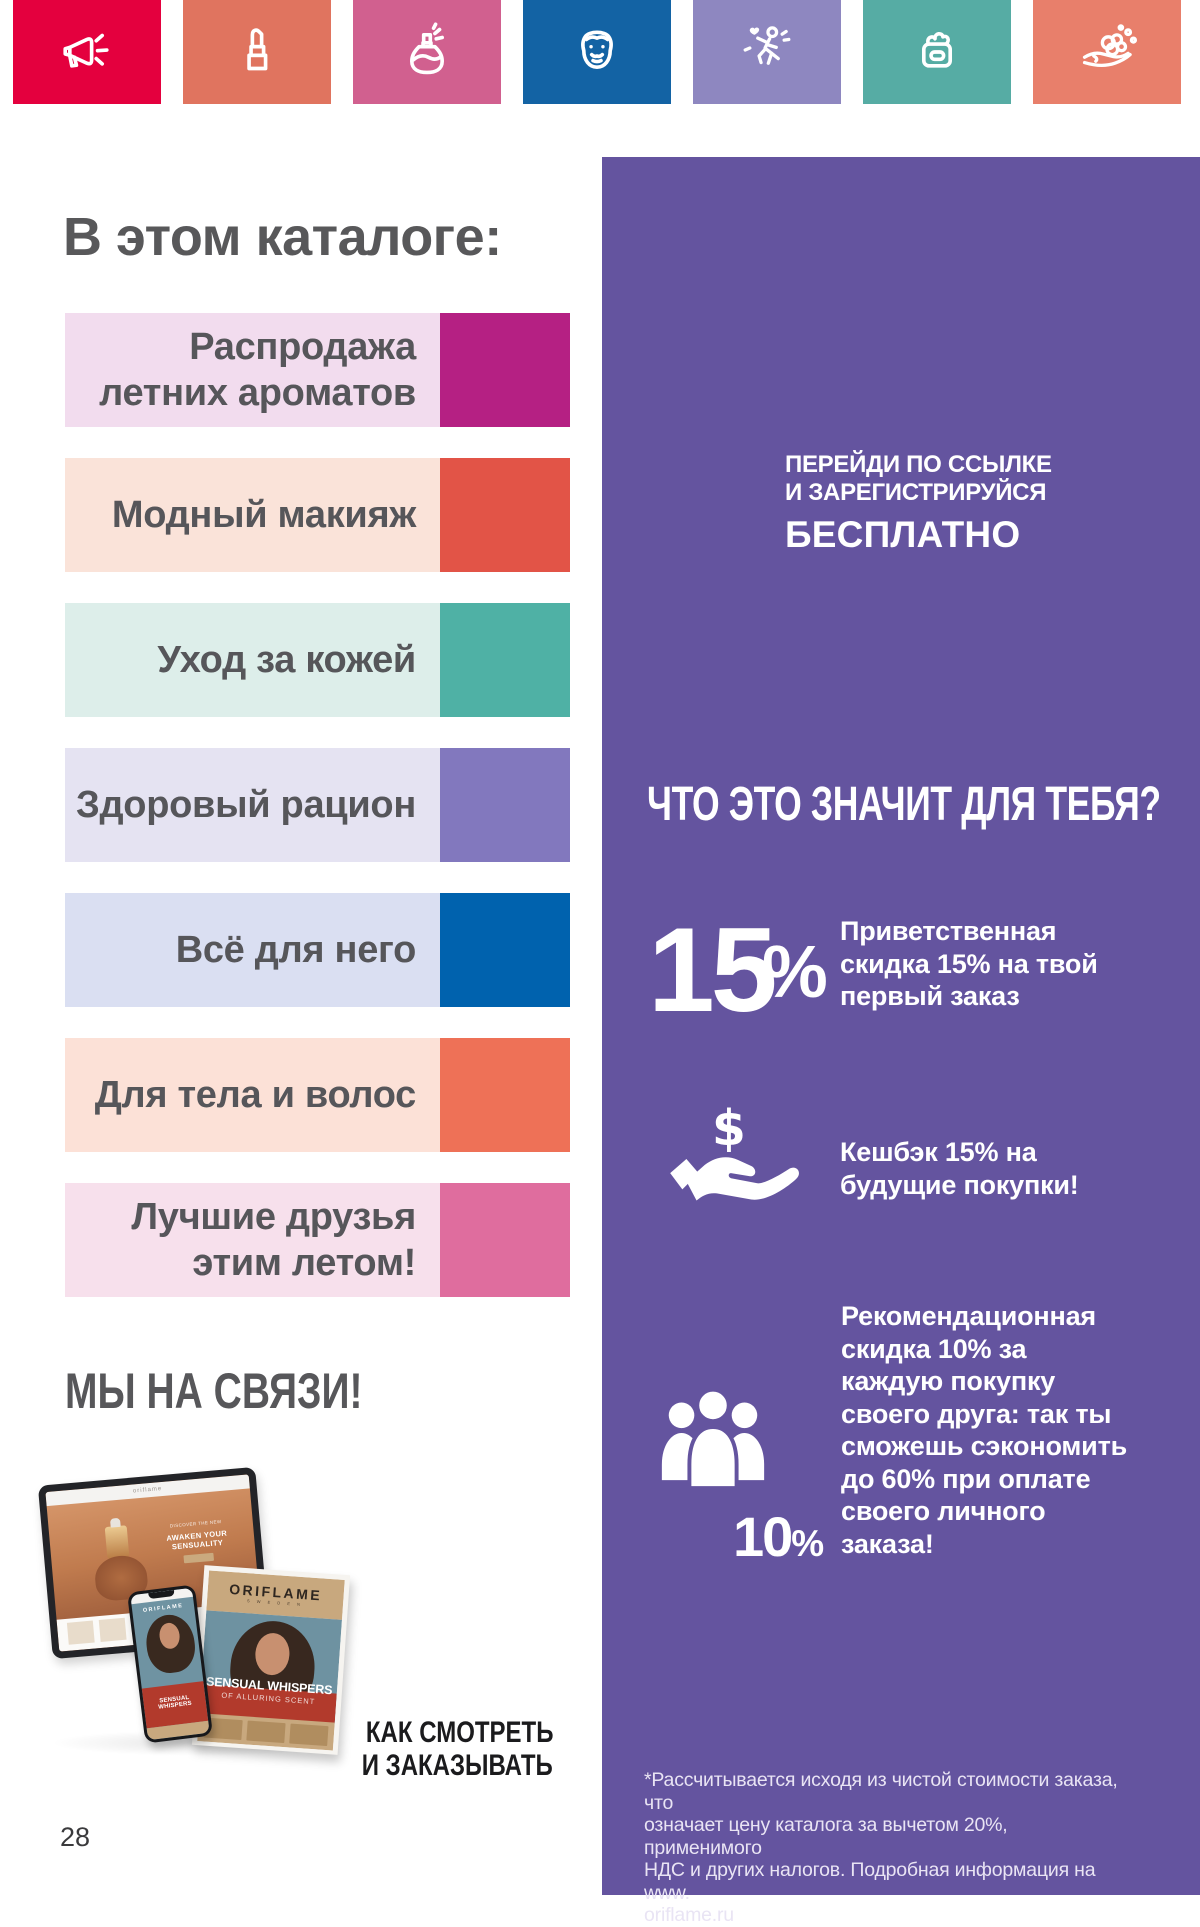 The height and width of the screenshot is (1927, 1200). Describe the element at coordinates (903, 534) in the screenshot. I see `register-free-label: БЕСПЛАТНО` at that location.